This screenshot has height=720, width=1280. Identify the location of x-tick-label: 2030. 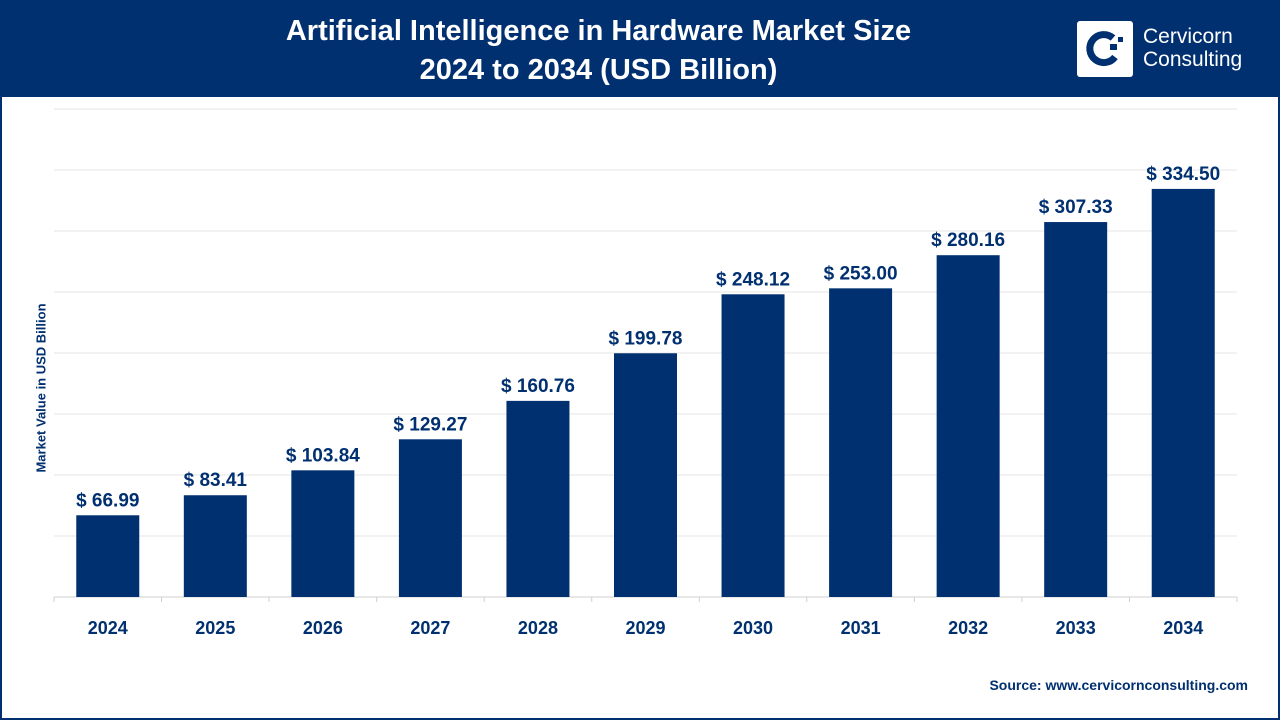
(753, 628).